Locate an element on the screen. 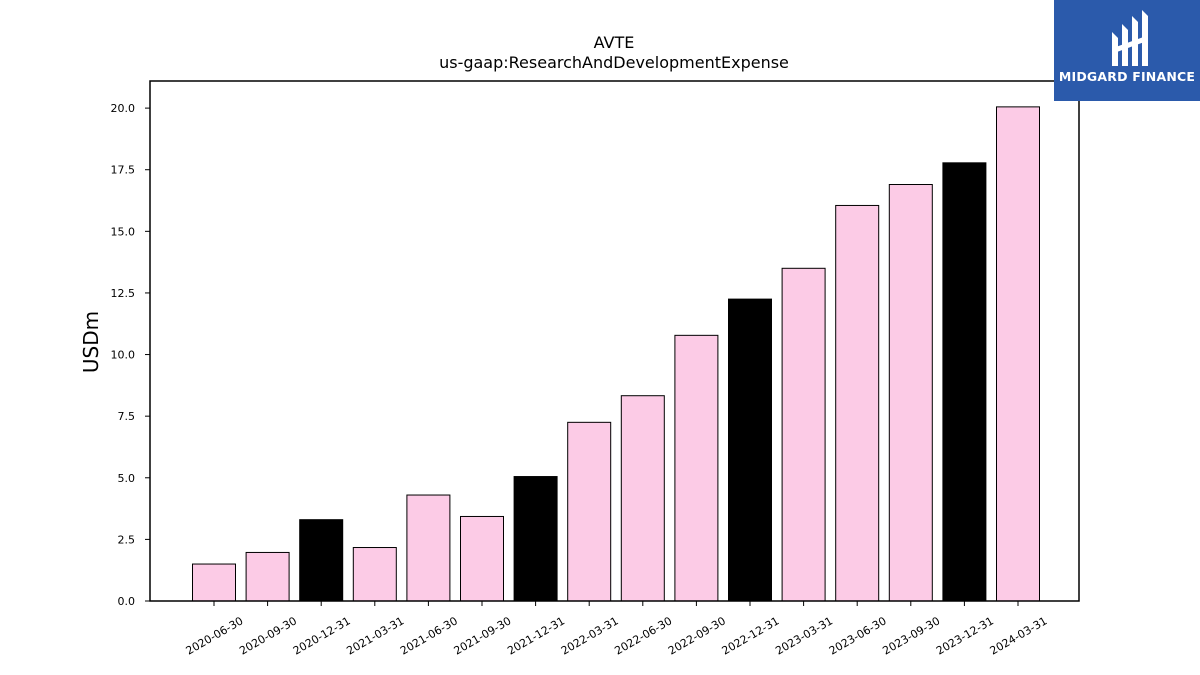 This screenshot has height=675, width=1200. x-tick-label: 2021-03-31 is located at coordinates (375, 635).